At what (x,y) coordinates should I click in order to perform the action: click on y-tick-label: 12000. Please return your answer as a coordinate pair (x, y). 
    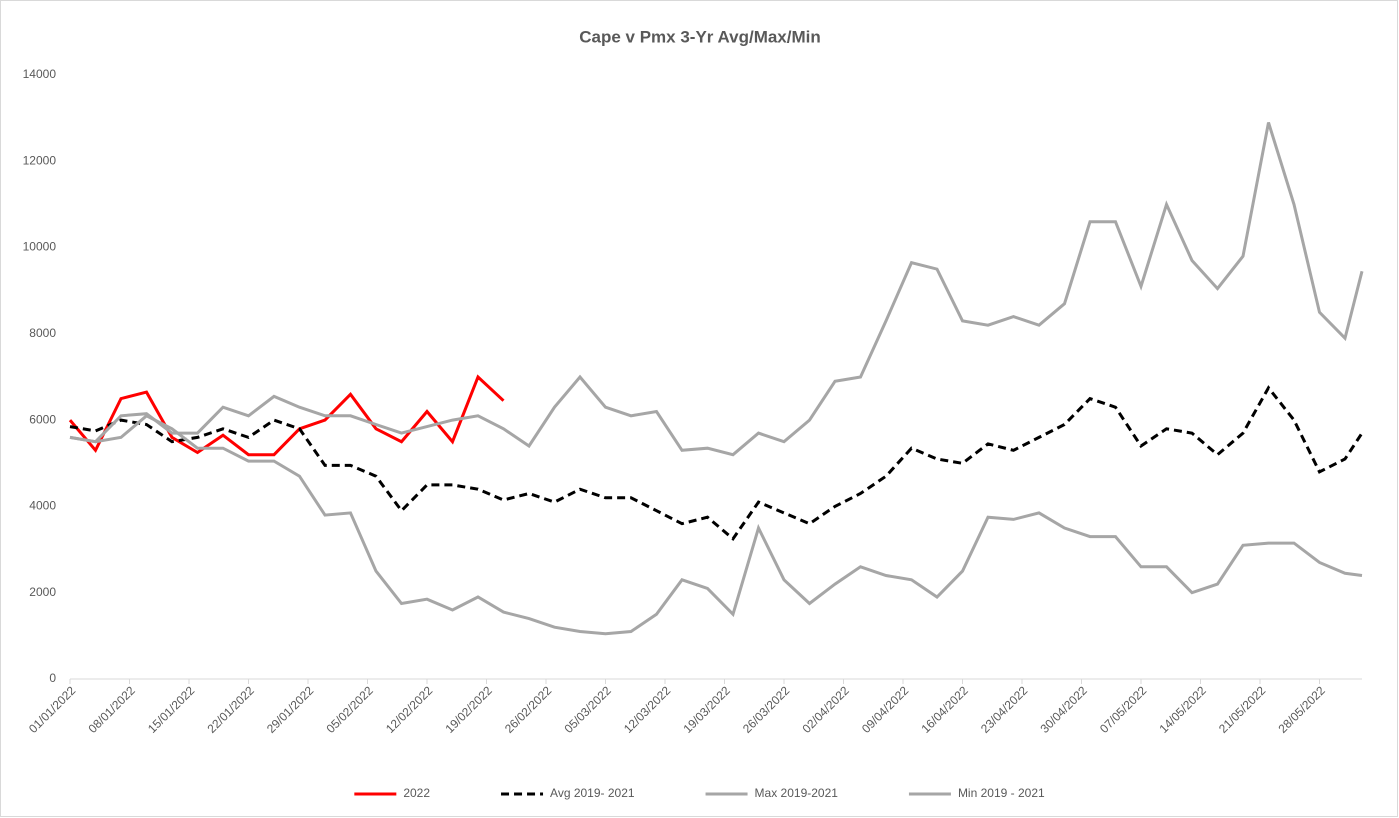
    Looking at the image, I should click on (40, 160).